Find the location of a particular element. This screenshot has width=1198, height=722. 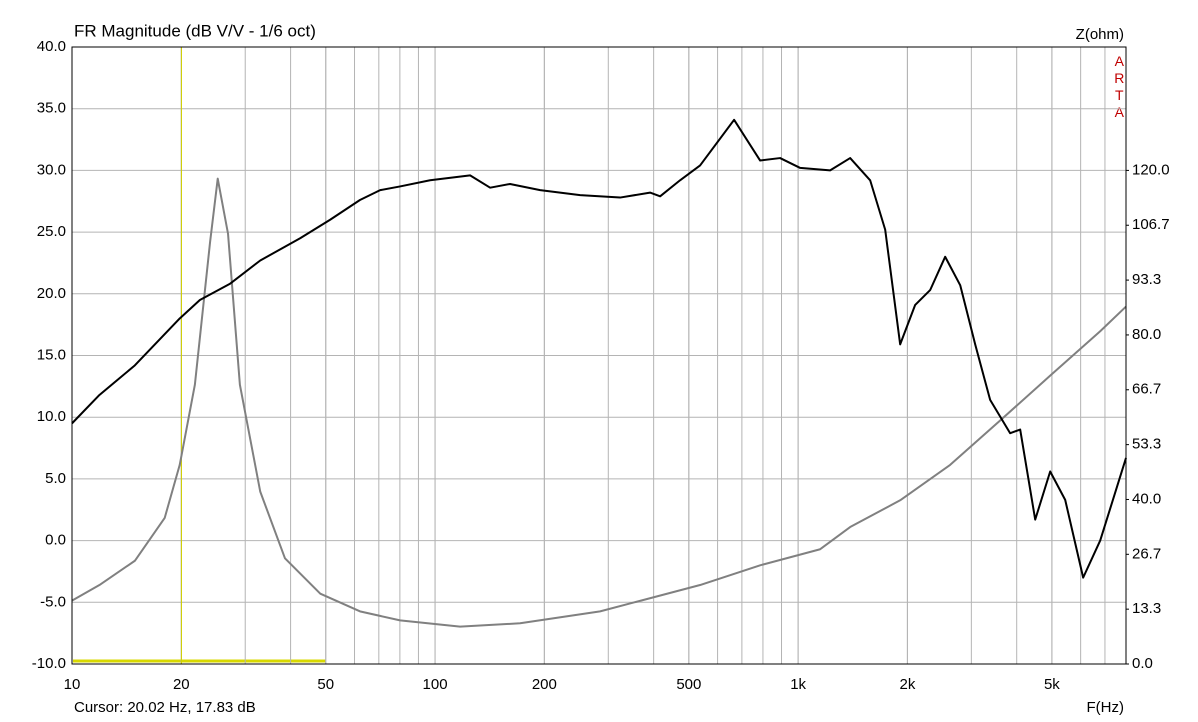

y-tick-label: -5.0 is located at coordinates (53, 601).